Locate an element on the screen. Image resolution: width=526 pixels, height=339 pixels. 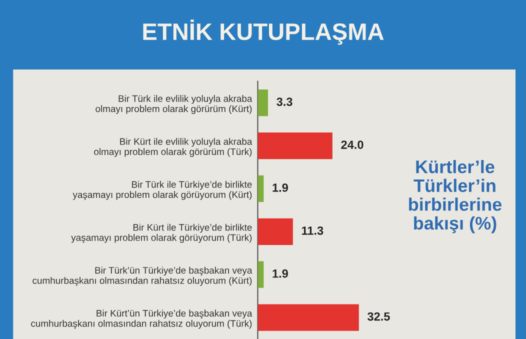
text: Kürtler’le Türkler’in birbirlerine bakışı (%) is located at coordinates (455, 197).